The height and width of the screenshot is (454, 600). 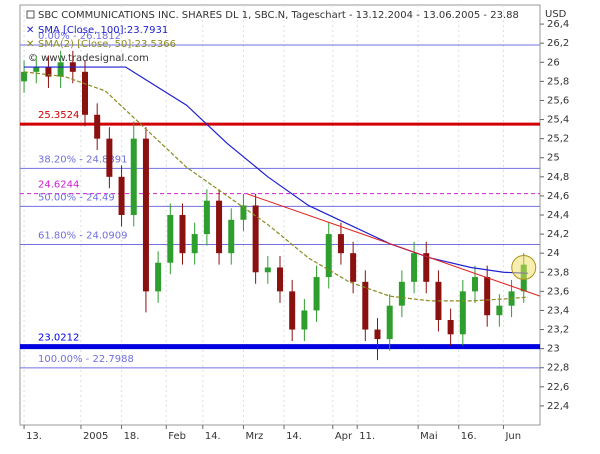 What do you see at coordinates (558, 387) in the screenshot?
I see `y-tick-label: 22,6` at bounding box center [558, 387].